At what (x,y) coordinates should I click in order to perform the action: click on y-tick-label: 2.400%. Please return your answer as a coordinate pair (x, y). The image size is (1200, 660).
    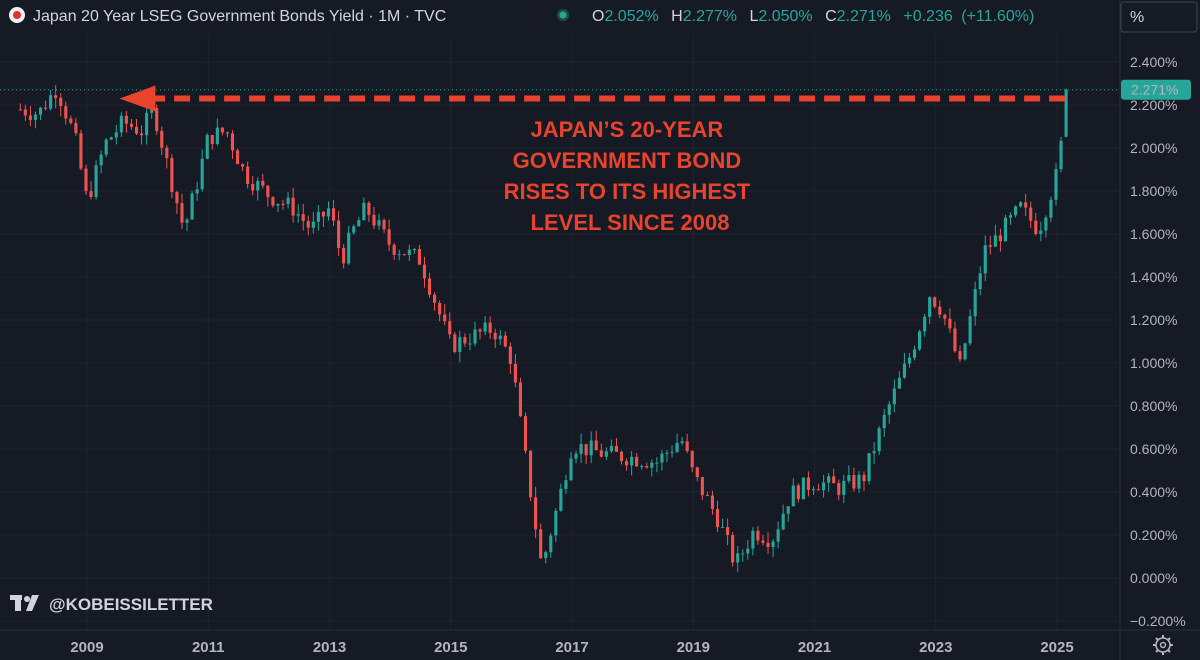
    Looking at the image, I should click on (1153, 62).